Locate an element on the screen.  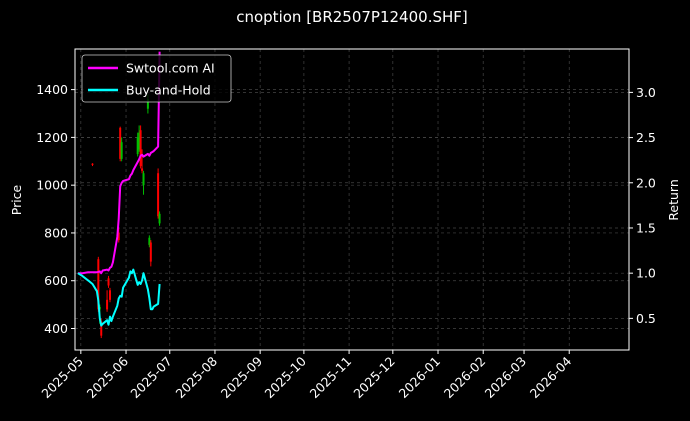
legend-box is located at coordinates (156, 78).